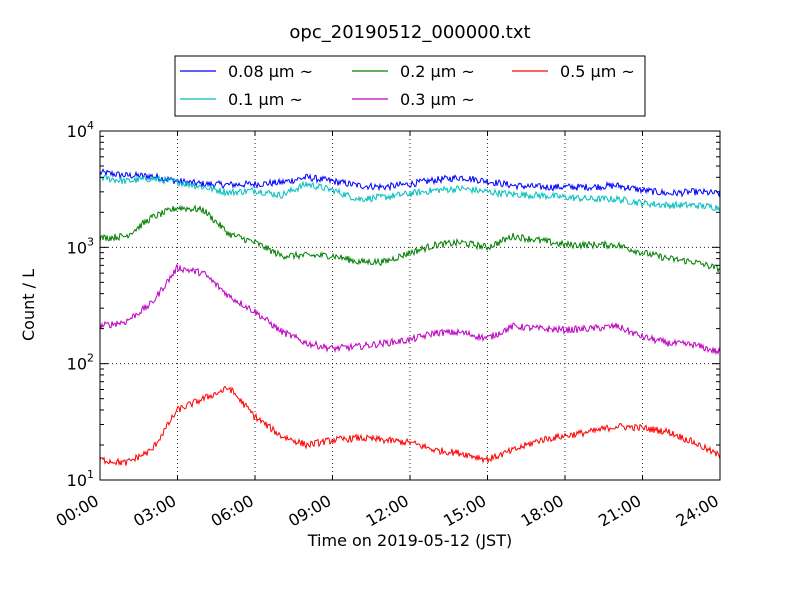 The image size is (800, 600). What do you see at coordinates (270, 71) in the screenshot?
I see `legend-label: 0.08 μm ~` at bounding box center [270, 71].